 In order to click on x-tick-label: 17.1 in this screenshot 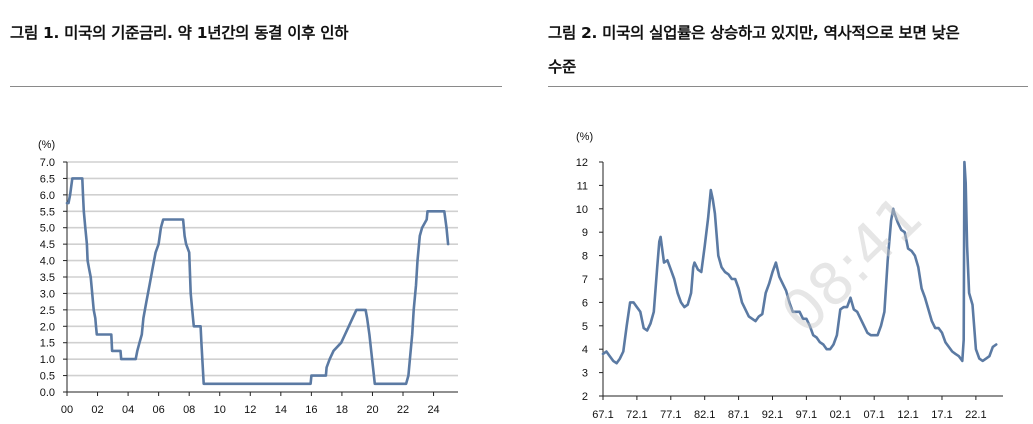, I will do `click(941, 415)`.